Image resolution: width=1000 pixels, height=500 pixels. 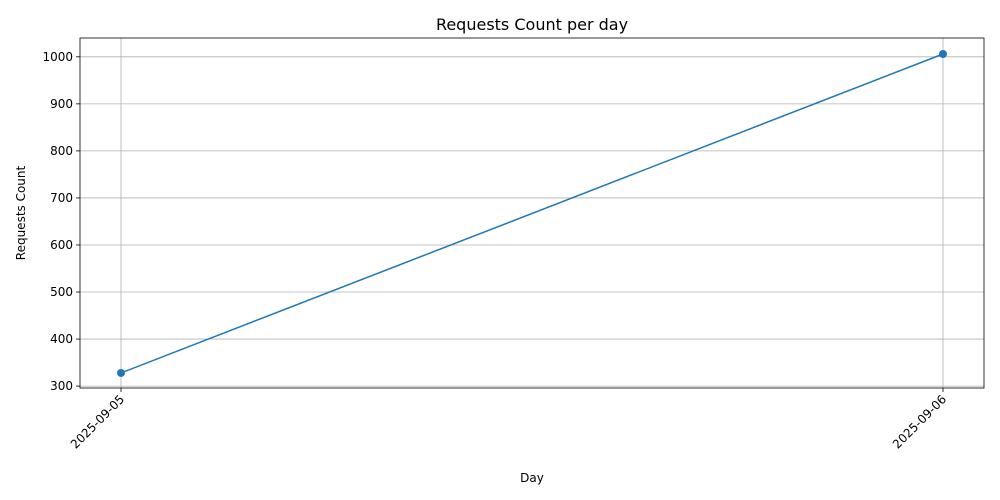 What do you see at coordinates (61, 386) in the screenshot?
I see `y-tick-label: 300` at bounding box center [61, 386].